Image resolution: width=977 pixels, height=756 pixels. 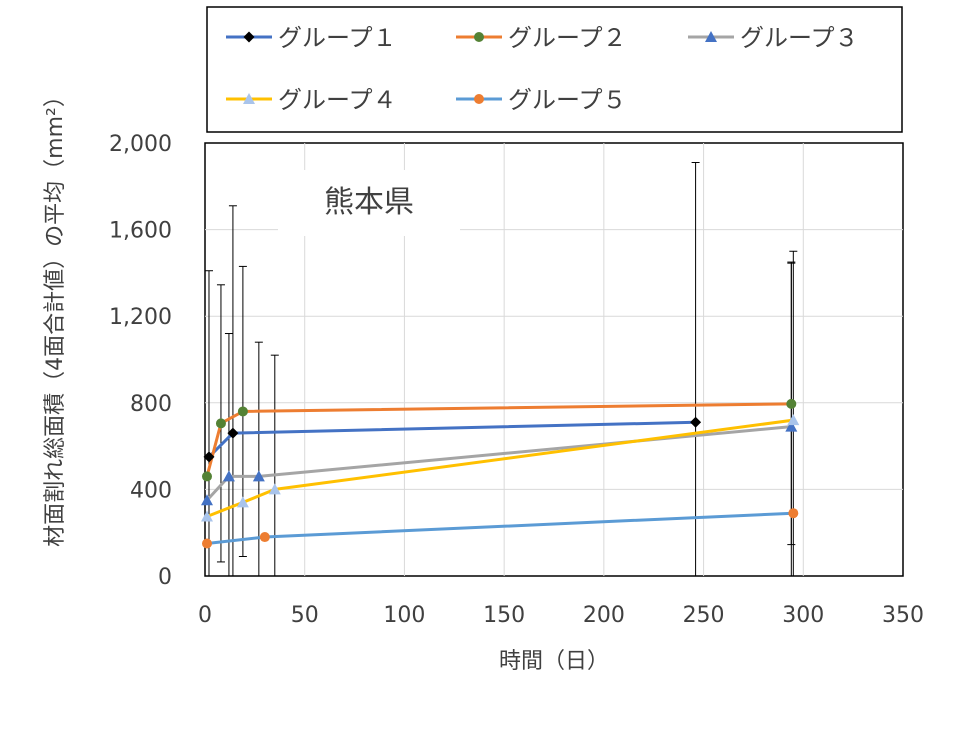 What do you see at coordinates (274, 489) in the screenshot?
I see `data-point-s4-p3` at bounding box center [274, 489].